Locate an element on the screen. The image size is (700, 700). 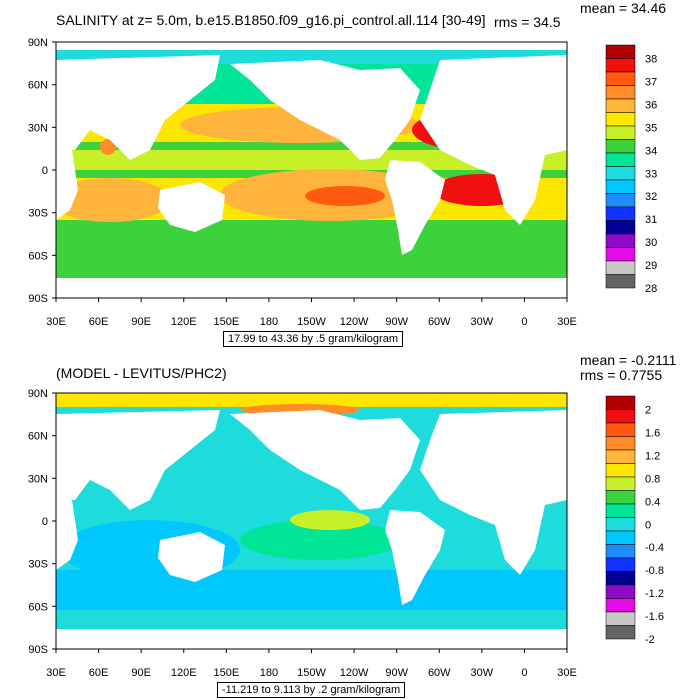
rms-value: rms = 0.7755 is located at coordinates (621, 375).